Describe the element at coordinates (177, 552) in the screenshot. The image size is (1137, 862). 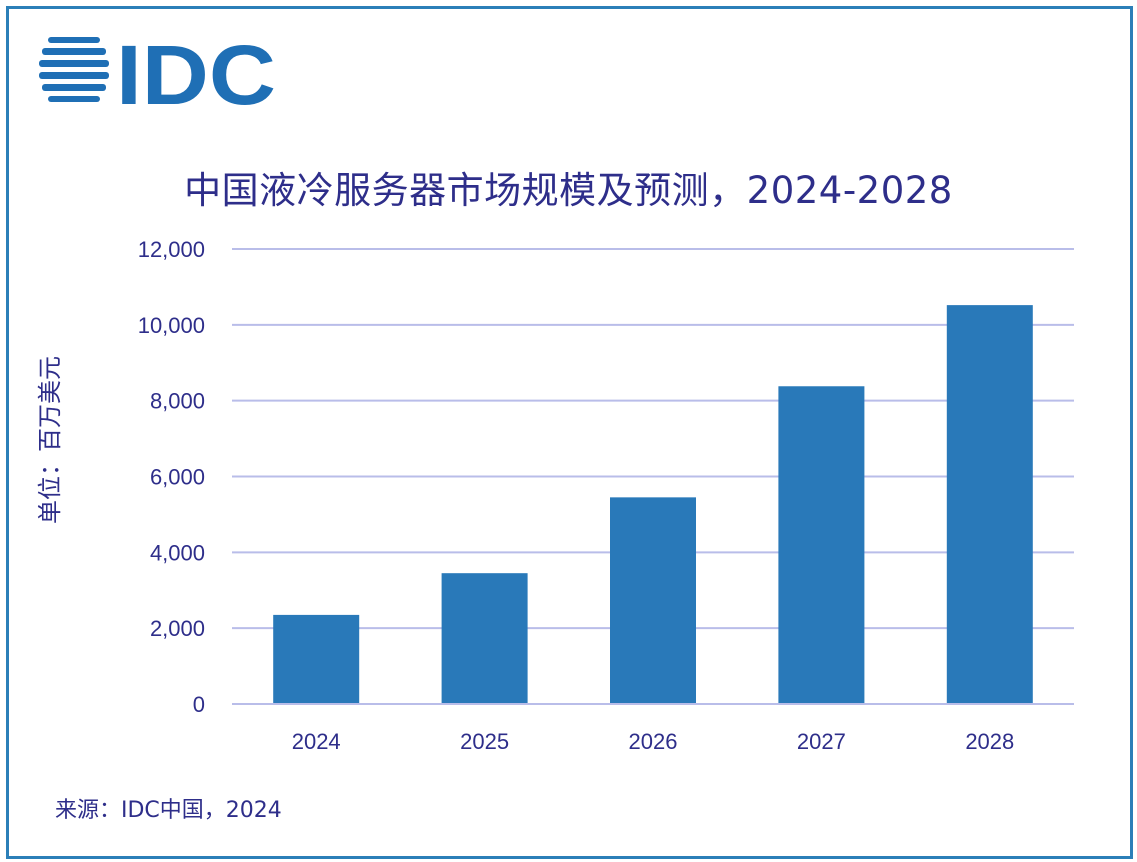
I see `y-tick-label: 4,000` at that location.